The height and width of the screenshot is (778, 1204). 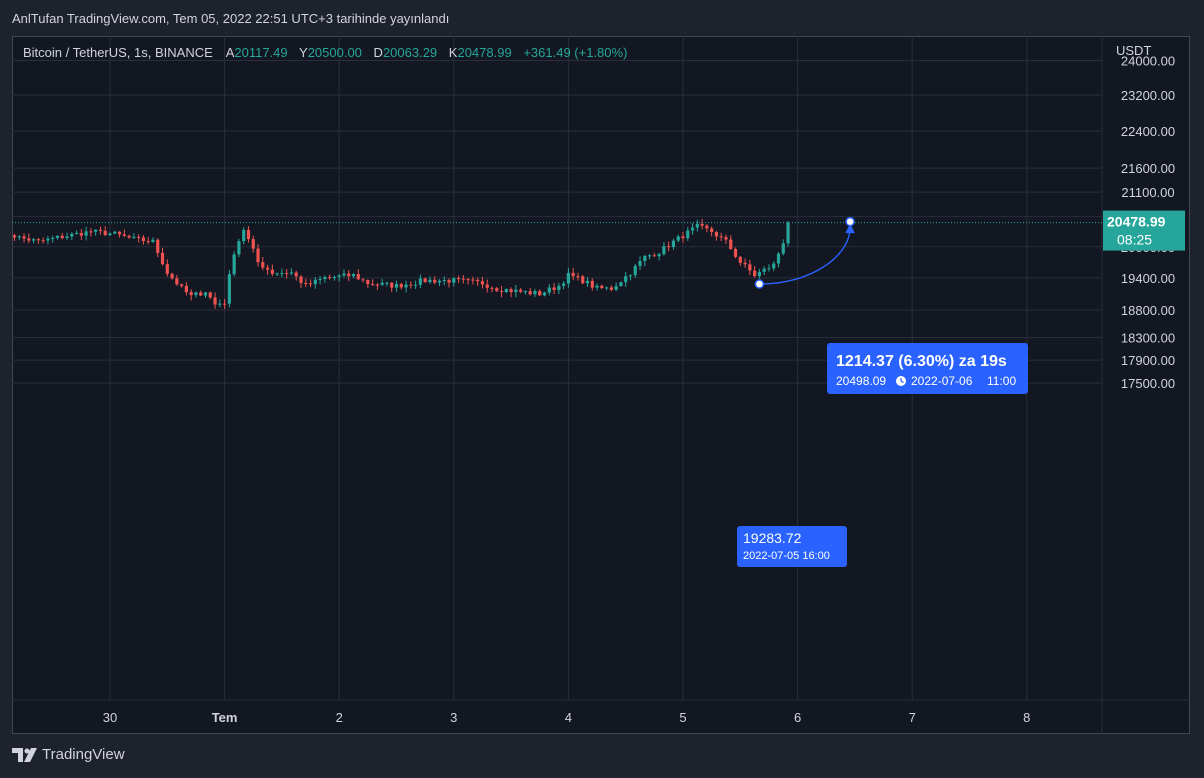 I want to click on measure-end-handle, so click(x=850, y=221).